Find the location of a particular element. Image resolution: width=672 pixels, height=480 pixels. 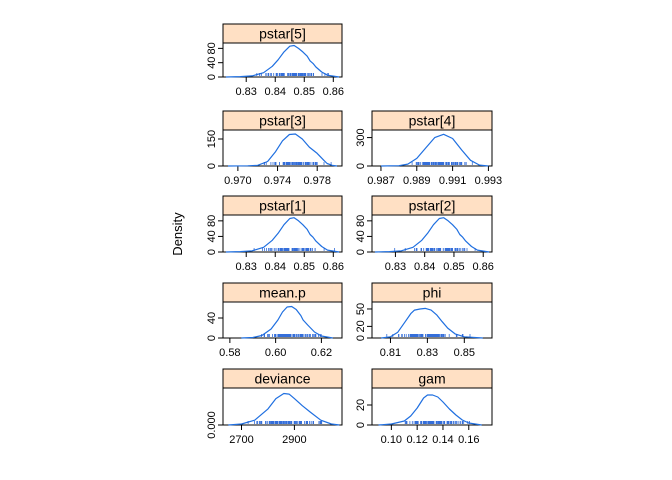

x-tick-label: 0.974 is located at coordinates (278, 181).